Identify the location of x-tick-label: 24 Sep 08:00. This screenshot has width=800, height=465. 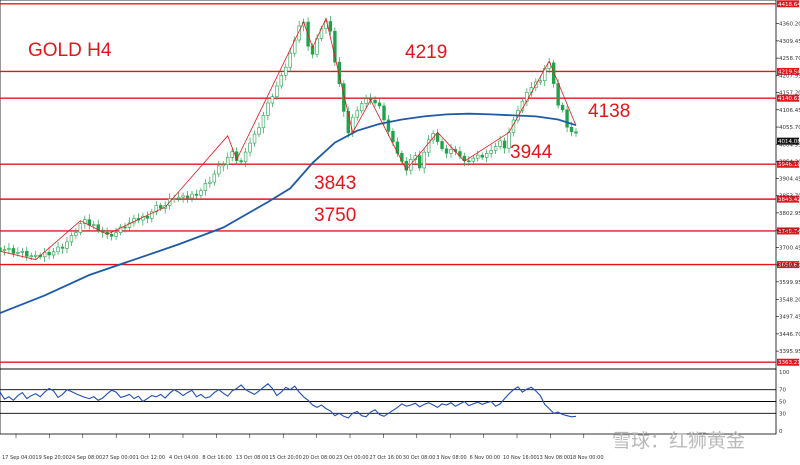
(85, 458).